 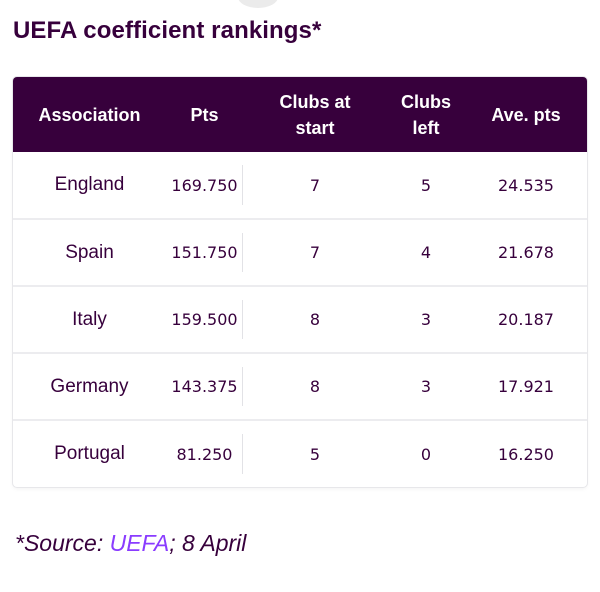 I want to click on source-prefix: *Source:, so click(x=62, y=543).